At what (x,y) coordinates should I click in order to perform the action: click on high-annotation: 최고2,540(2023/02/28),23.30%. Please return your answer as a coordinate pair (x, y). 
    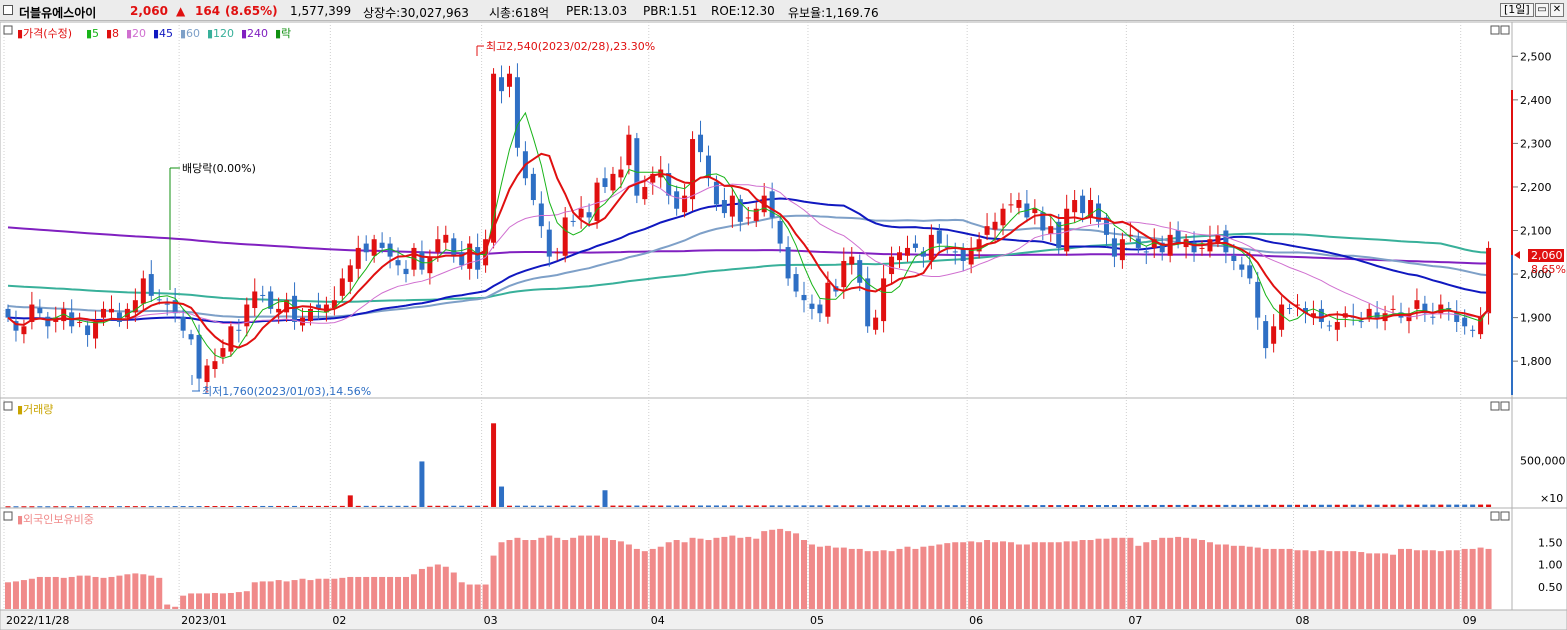
    Looking at the image, I should click on (570, 46).